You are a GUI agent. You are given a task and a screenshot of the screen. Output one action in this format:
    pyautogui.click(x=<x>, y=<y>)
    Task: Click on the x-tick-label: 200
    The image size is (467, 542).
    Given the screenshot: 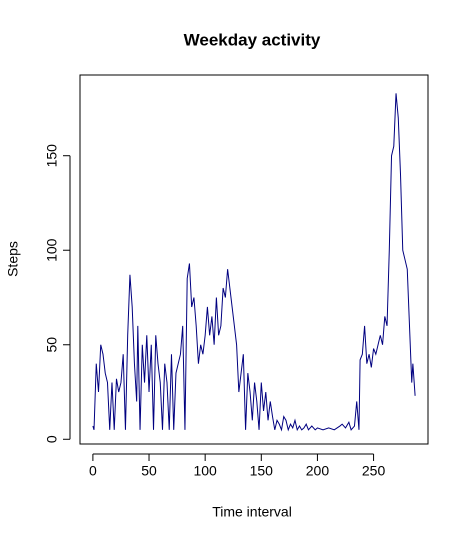 What is the action you would take?
    pyautogui.click(x=318, y=471)
    